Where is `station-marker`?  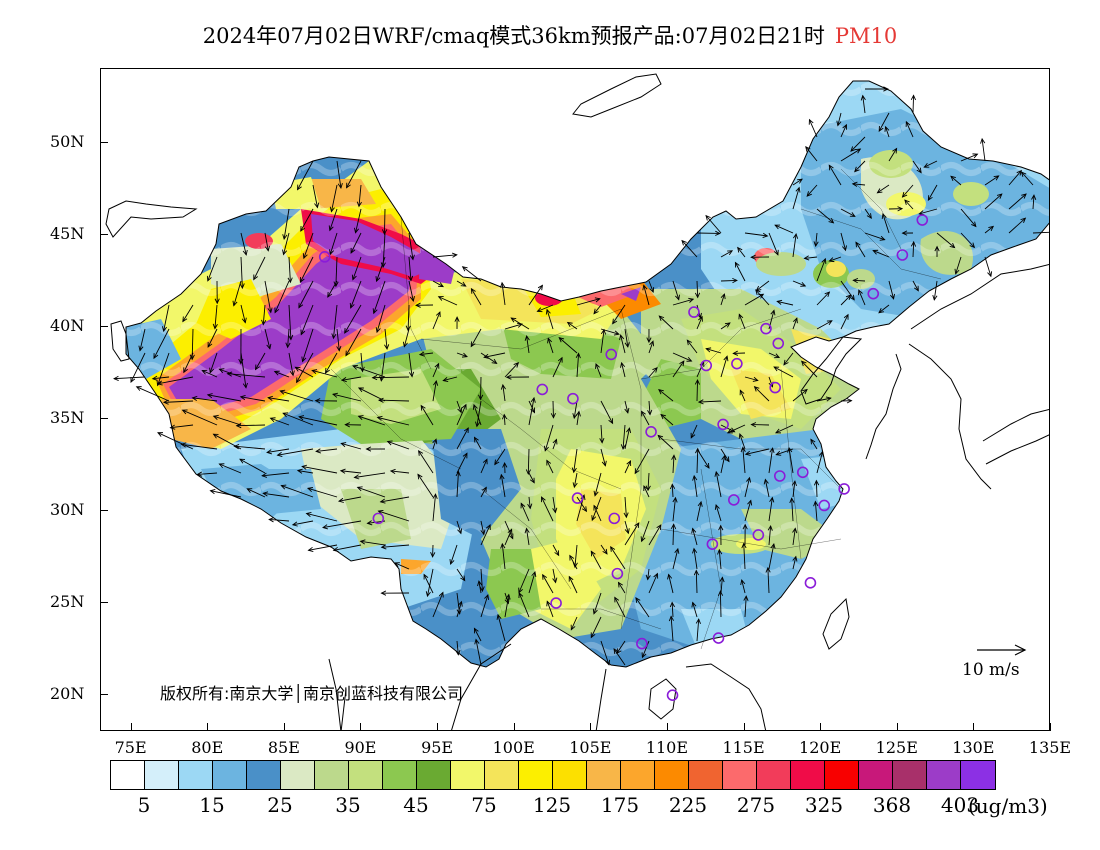 station-marker is located at coordinates (902, 255).